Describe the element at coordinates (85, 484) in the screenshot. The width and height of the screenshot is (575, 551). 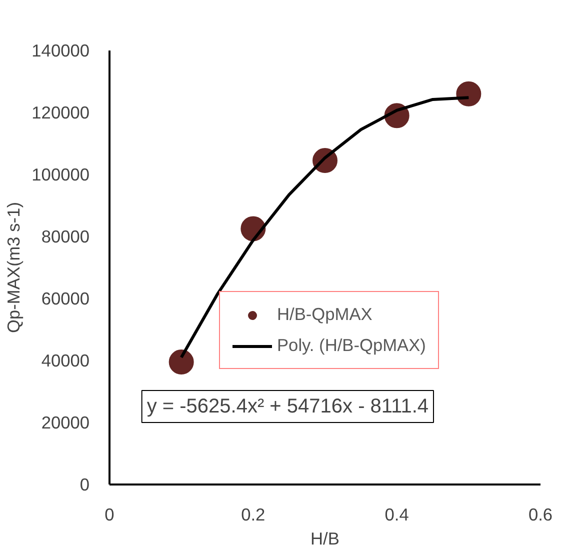
I see `y-tick-label: 0` at that location.